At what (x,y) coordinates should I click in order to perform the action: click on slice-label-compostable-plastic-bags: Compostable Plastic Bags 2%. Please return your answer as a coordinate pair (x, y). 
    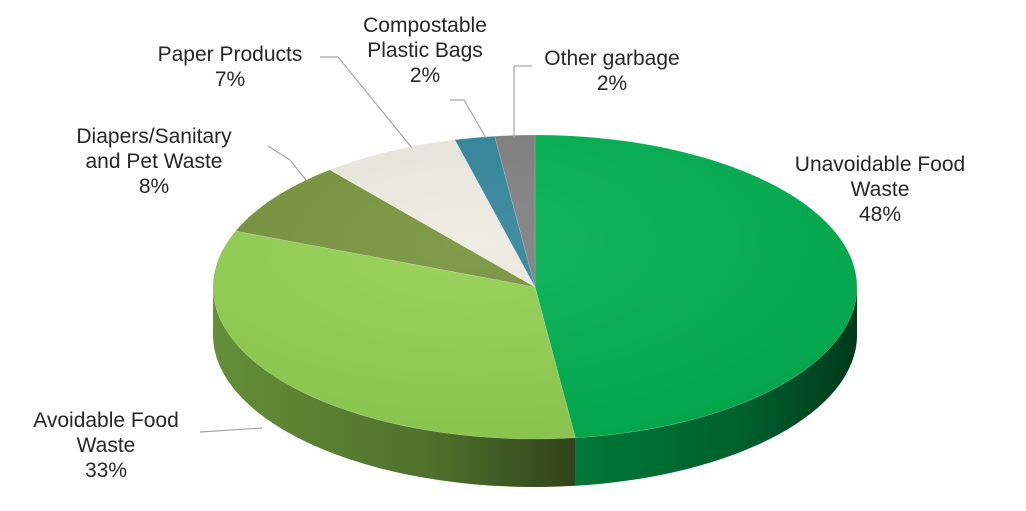
    Looking at the image, I should click on (425, 50).